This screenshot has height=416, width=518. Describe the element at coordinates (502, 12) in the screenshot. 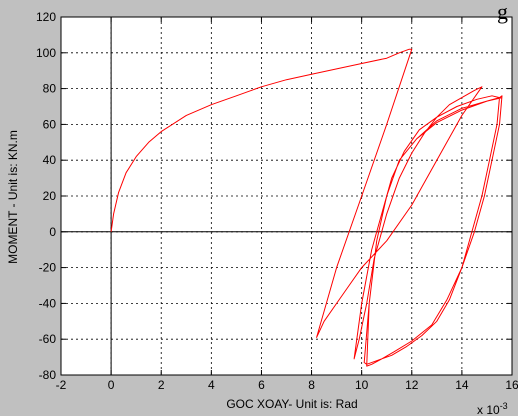

I see `title-fragment: g` at that location.